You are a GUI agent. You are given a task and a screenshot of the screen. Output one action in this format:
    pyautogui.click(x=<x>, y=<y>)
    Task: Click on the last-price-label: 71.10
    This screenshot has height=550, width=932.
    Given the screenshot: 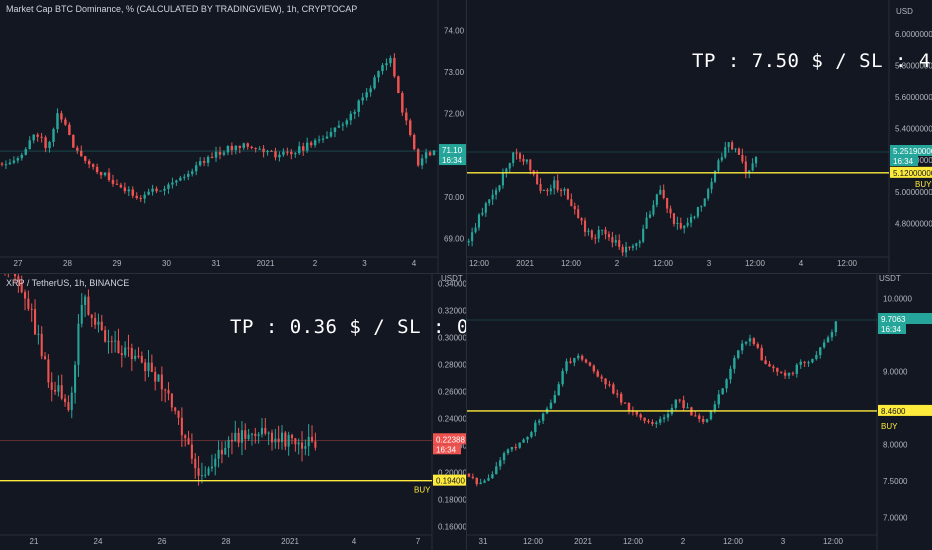 What is the action you would take?
    pyautogui.click(x=452, y=150)
    